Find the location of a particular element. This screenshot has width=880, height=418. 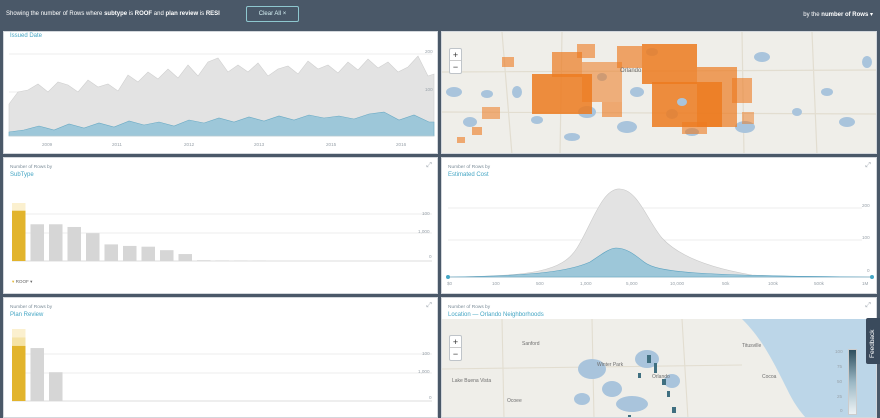

sort-selector: by the number of Rows ▾ is located at coordinates (838, 15).